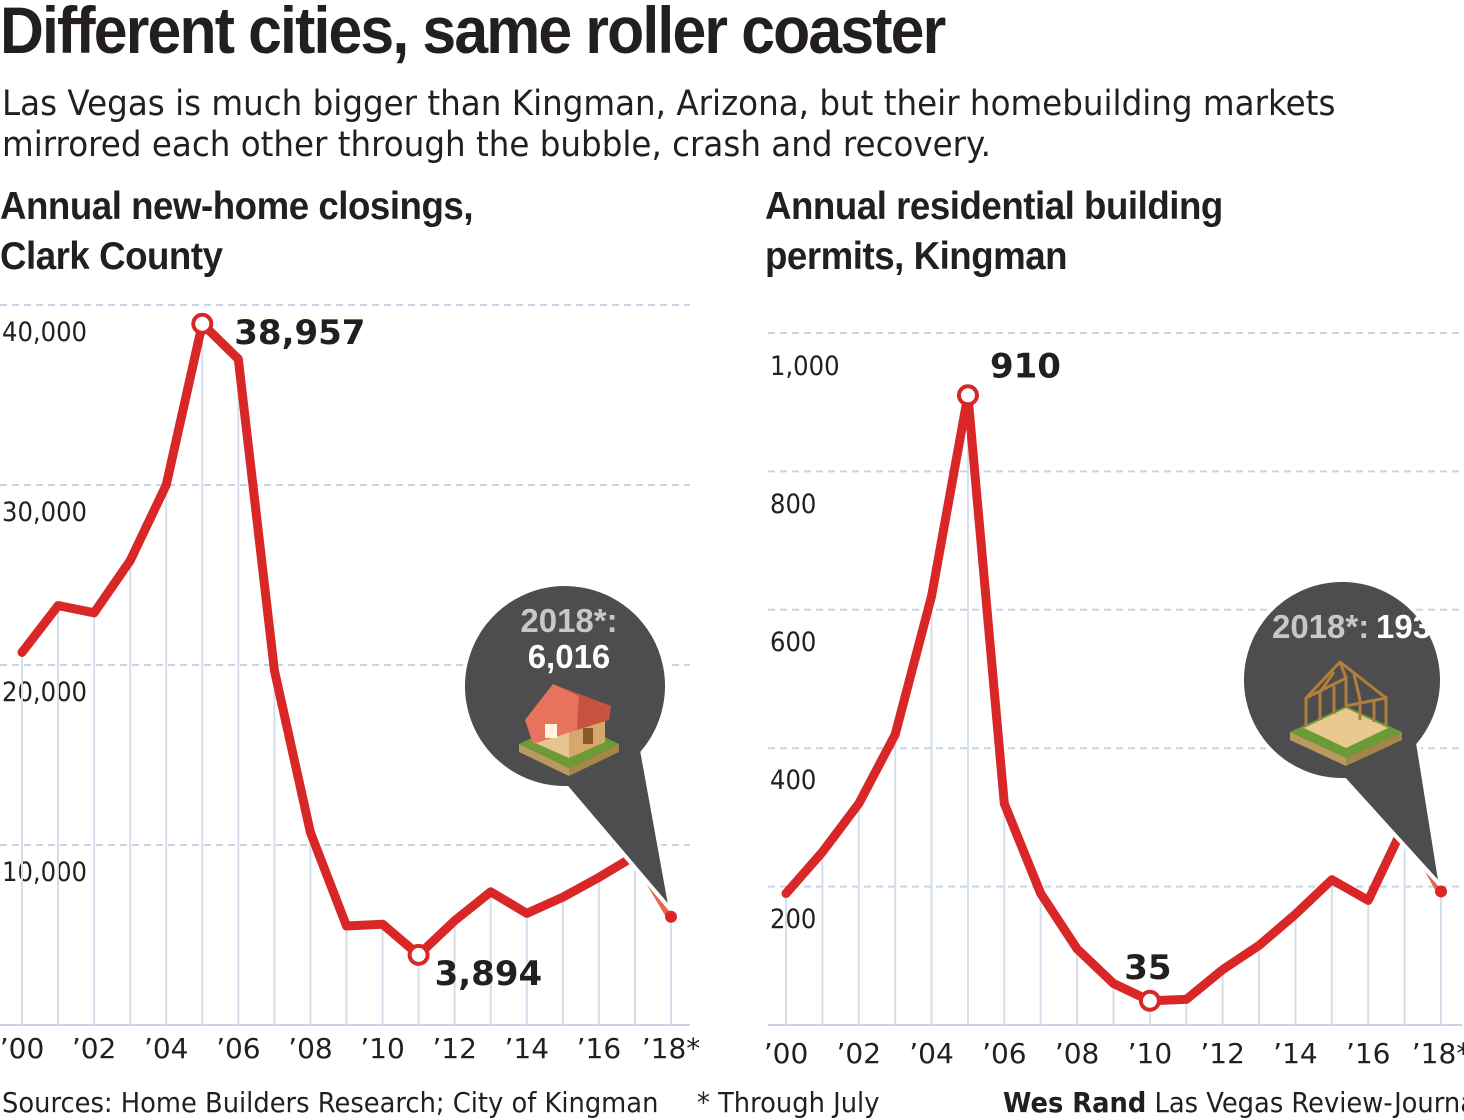  I want to click on y-tick-label: 200, so click(793, 920).